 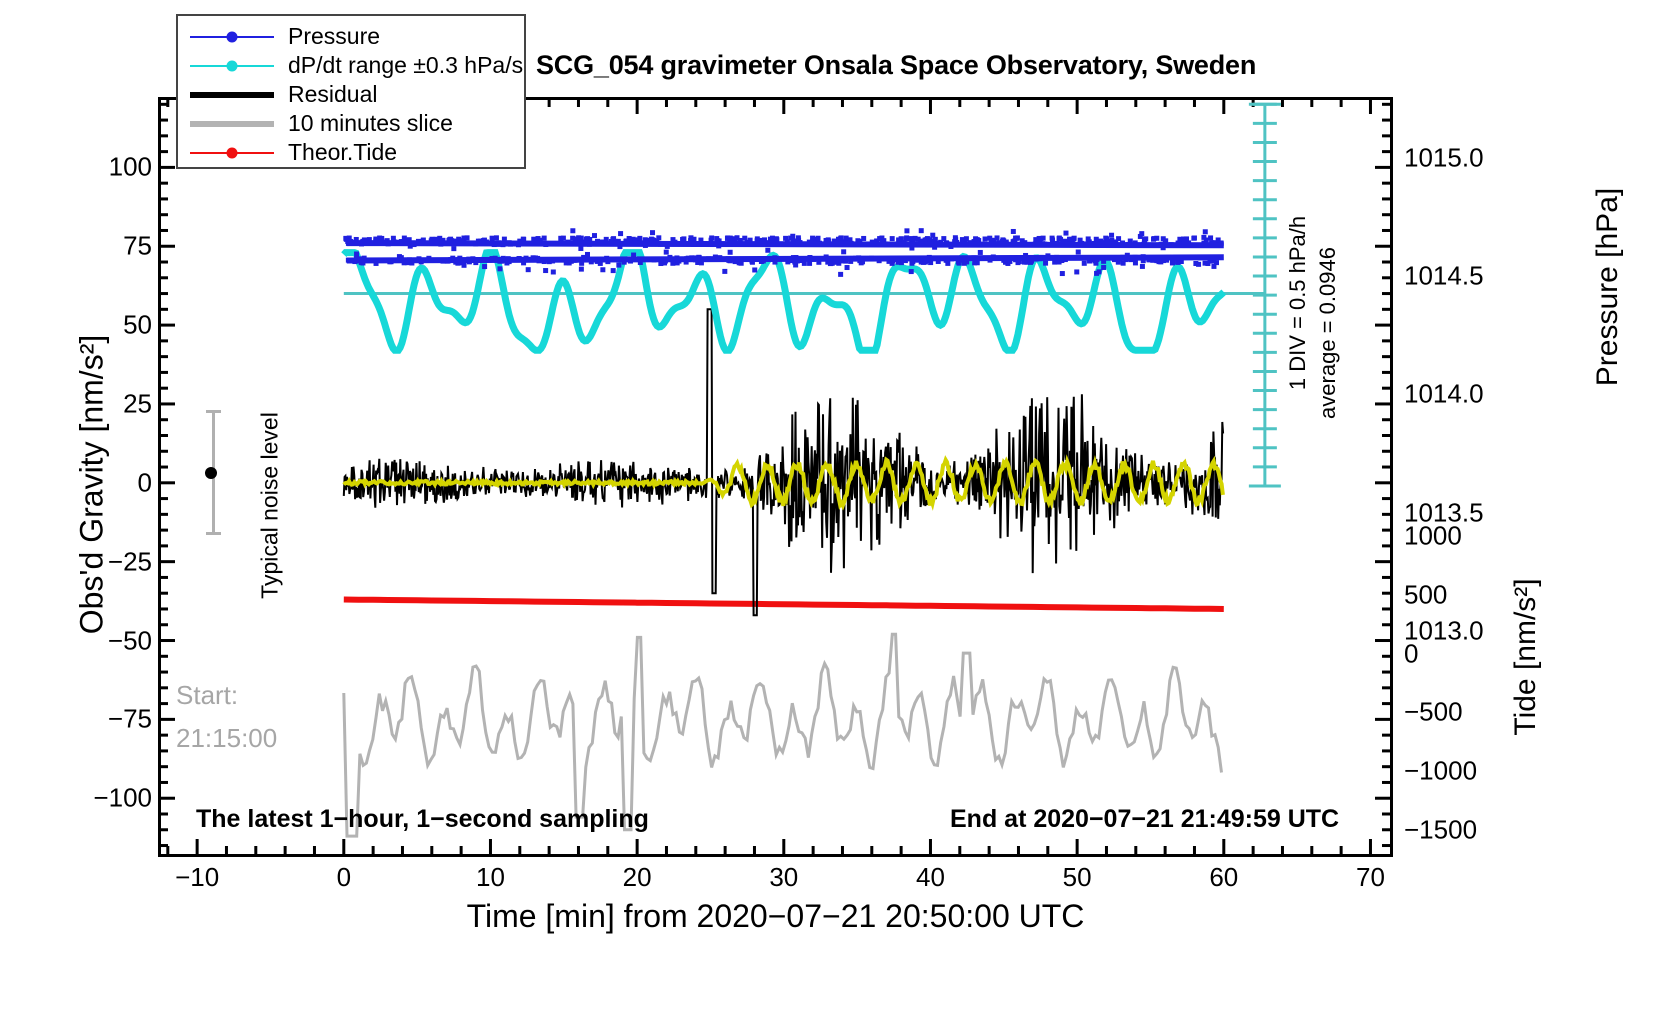 I want to click on pressure-lower-band, so click(x=785, y=259).